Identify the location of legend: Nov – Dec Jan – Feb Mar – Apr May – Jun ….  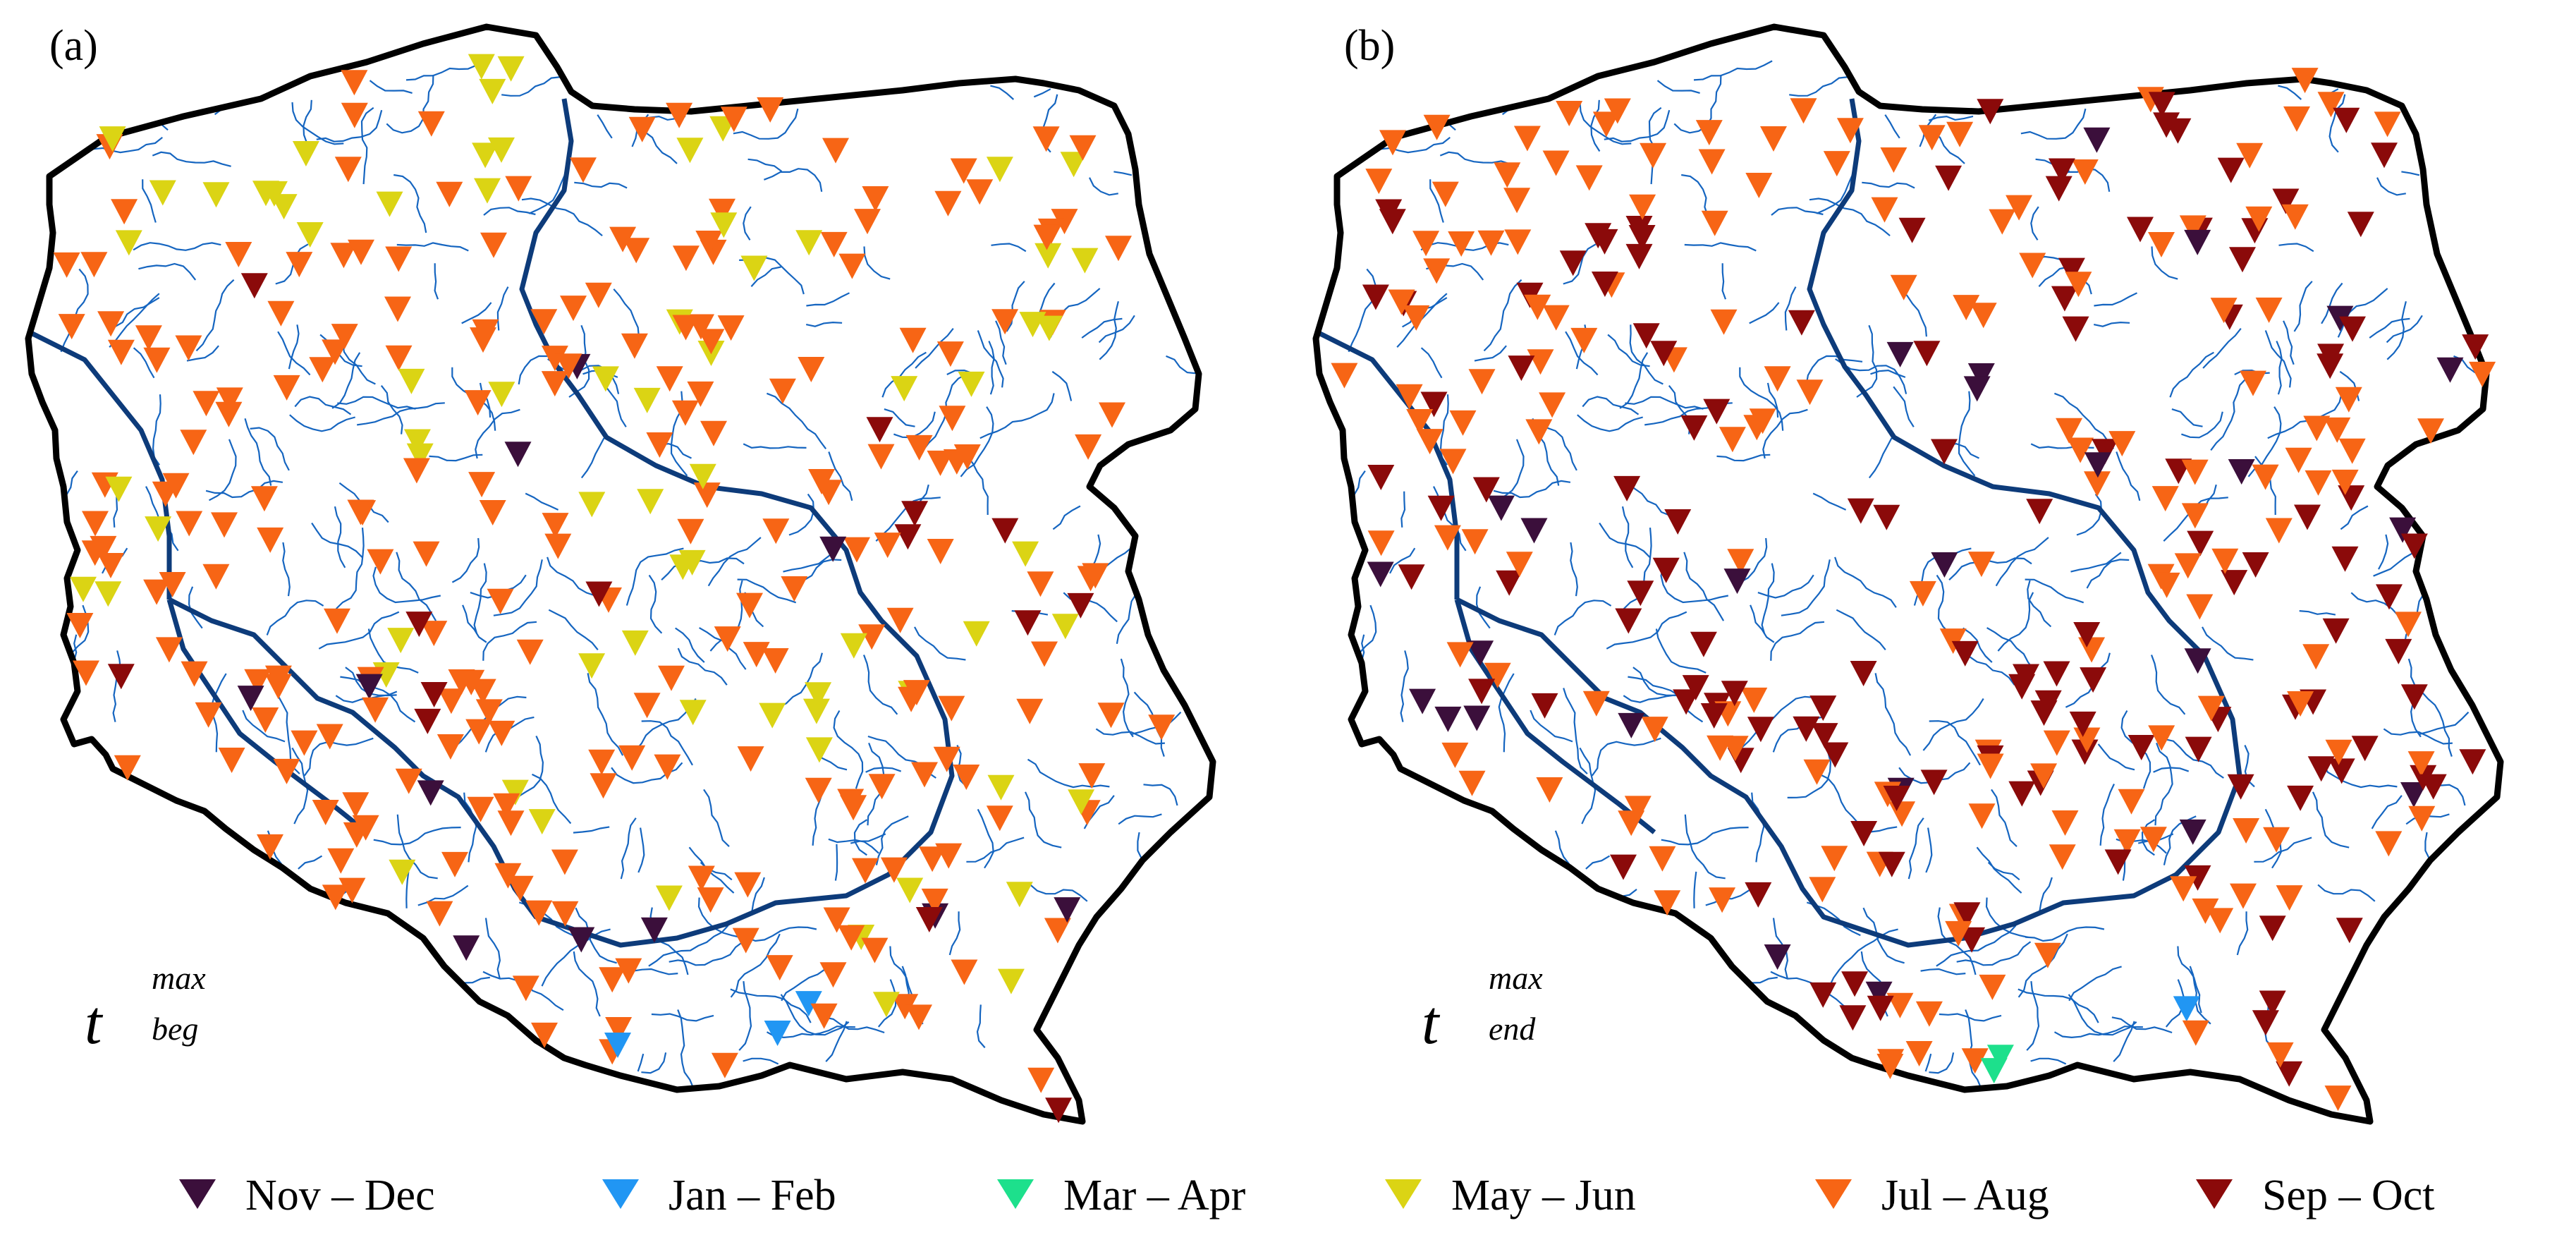
(1288, 1192).